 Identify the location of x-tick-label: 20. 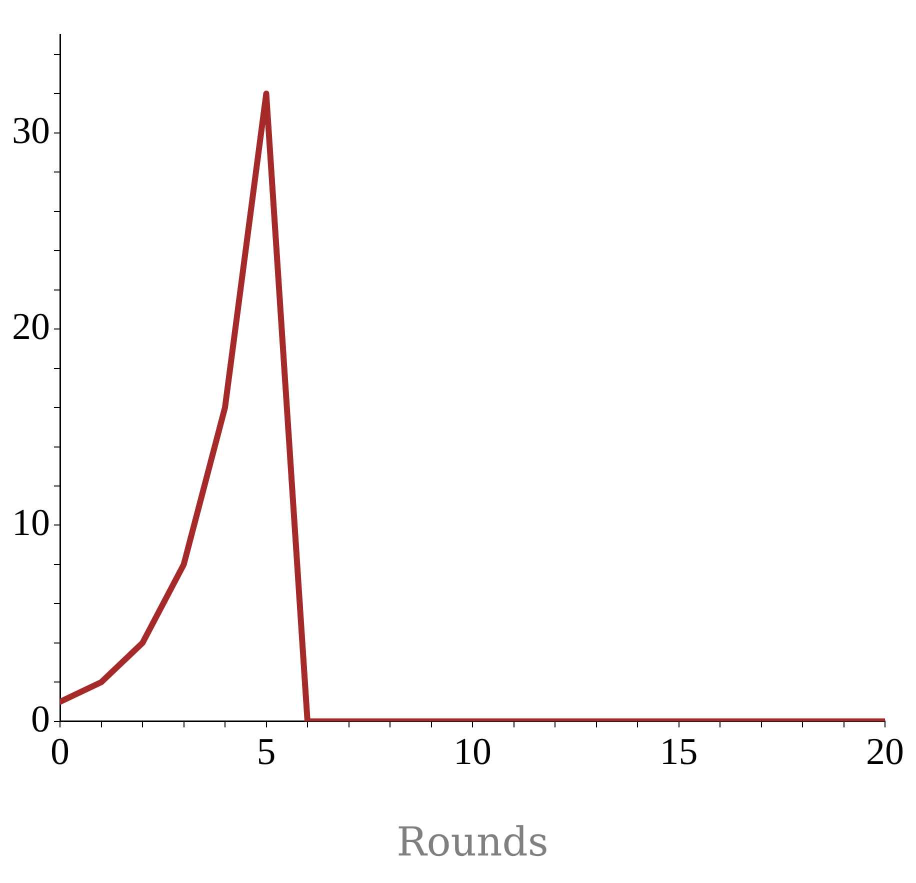
(885, 752).